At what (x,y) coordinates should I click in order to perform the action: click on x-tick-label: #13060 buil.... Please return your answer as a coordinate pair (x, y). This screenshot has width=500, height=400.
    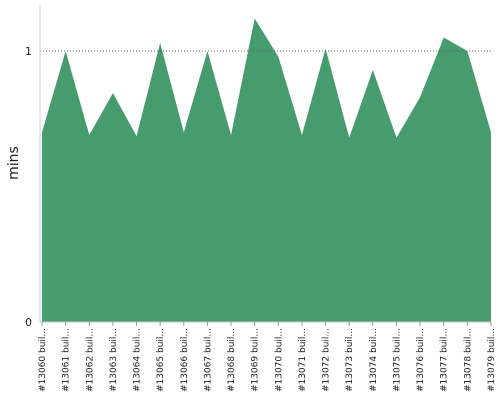
    Looking at the image, I should click on (43, 360).